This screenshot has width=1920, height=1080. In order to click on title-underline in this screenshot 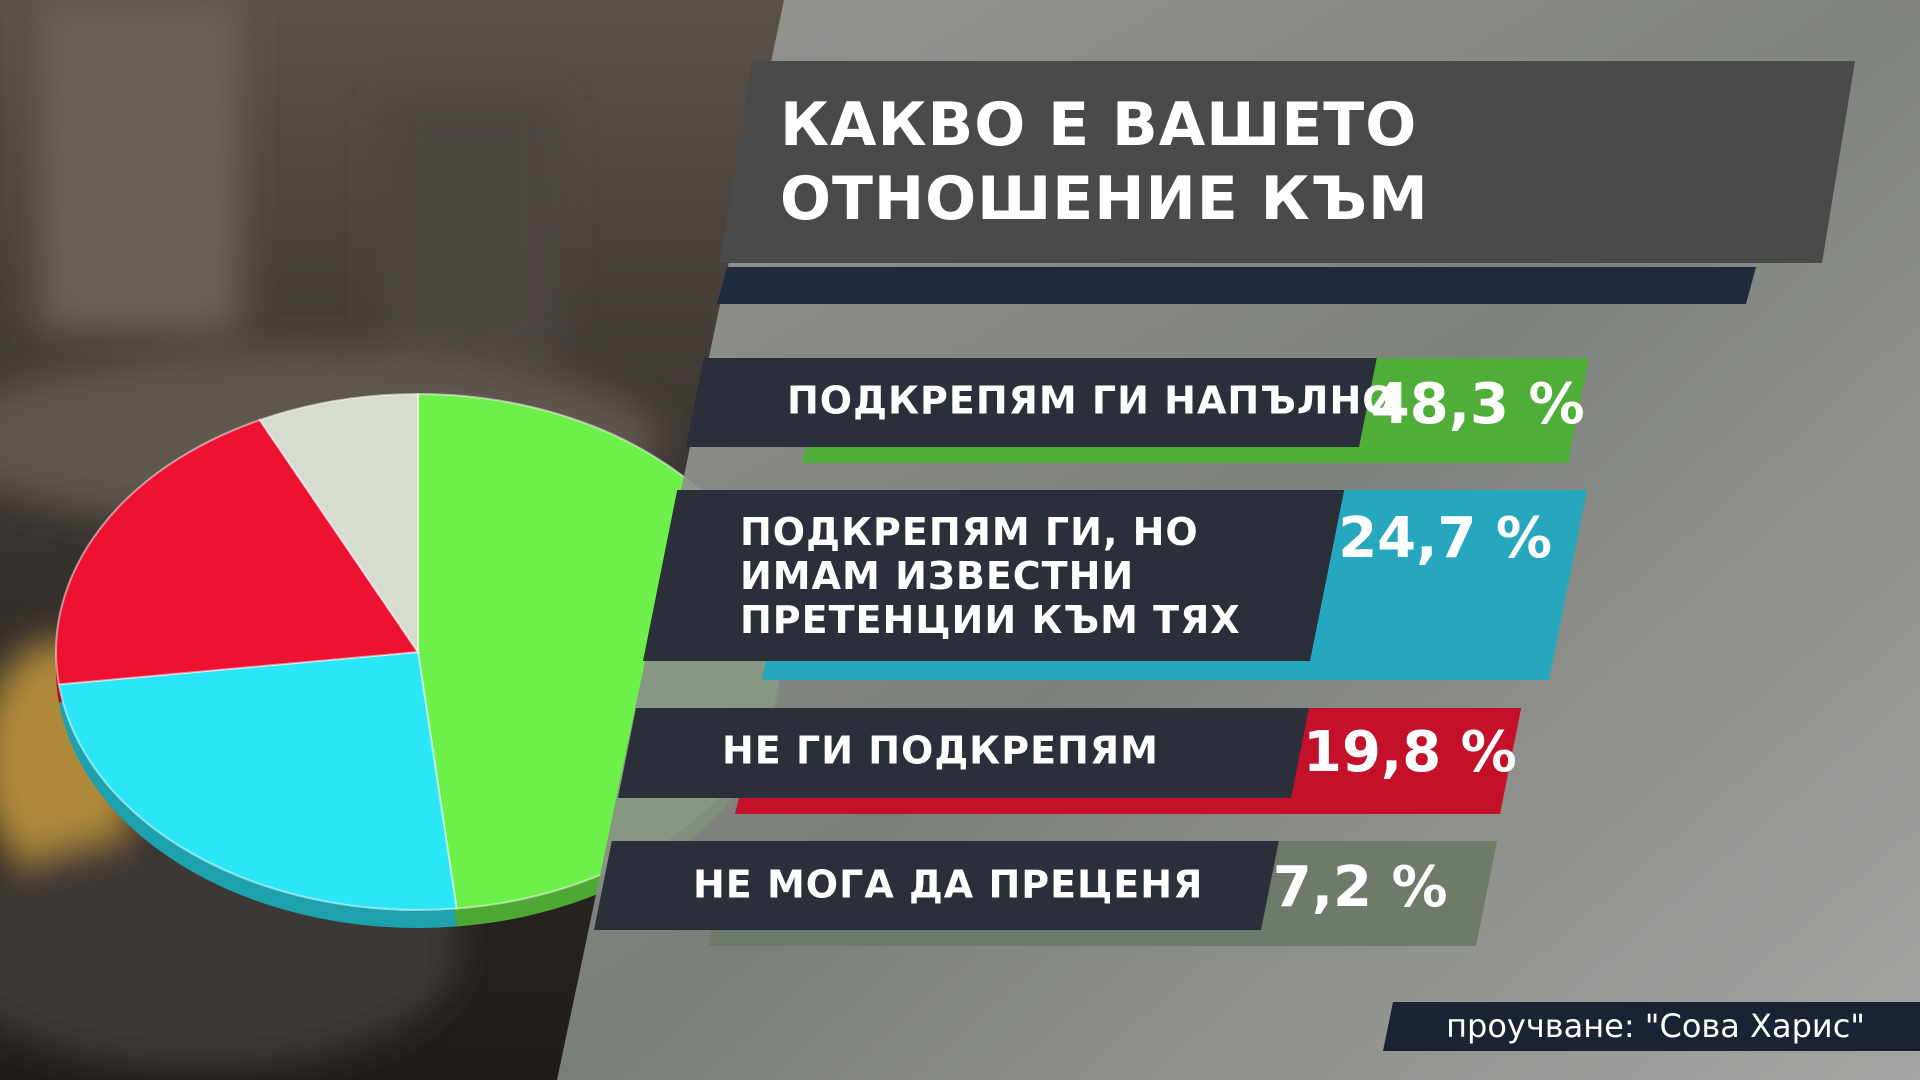, I will do `click(1236, 285)`.